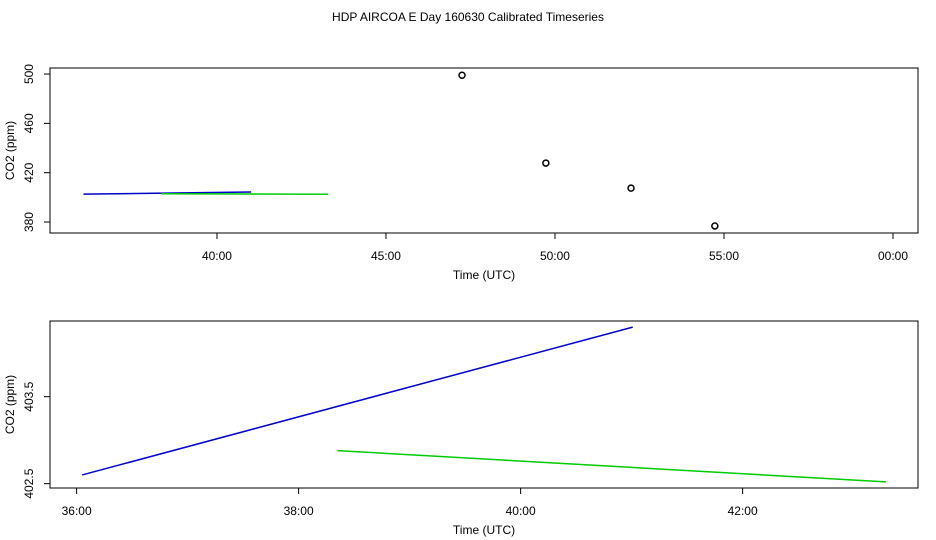  I want to click on x-tick-label: 00:00, so click(893, 256).